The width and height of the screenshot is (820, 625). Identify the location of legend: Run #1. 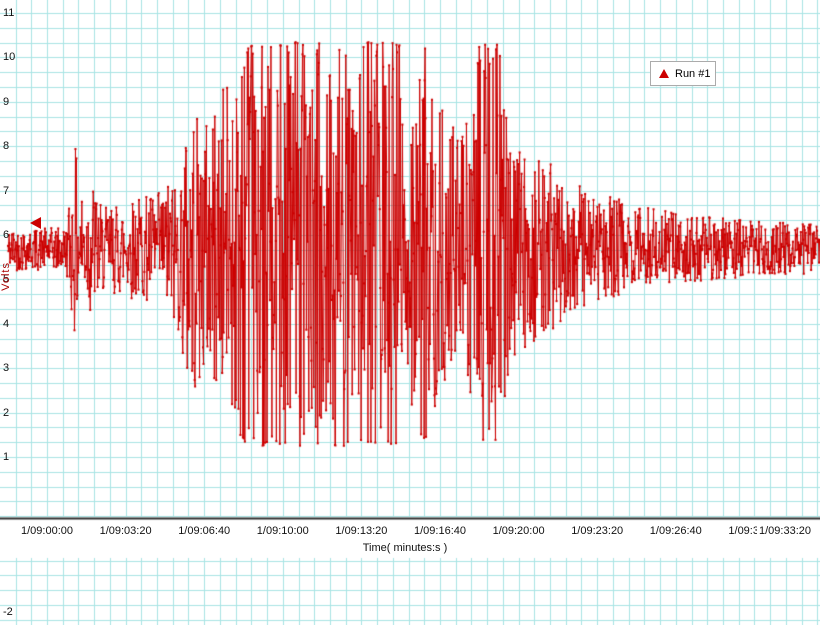
(683, 73).